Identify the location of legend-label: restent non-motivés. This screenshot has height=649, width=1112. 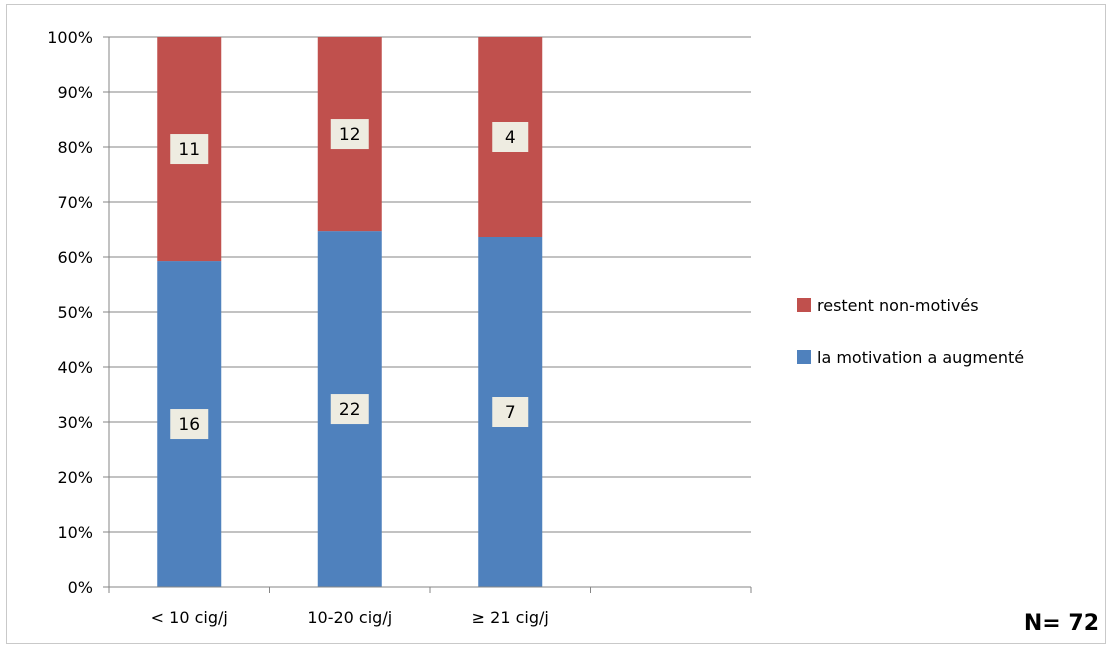
(898, 305).